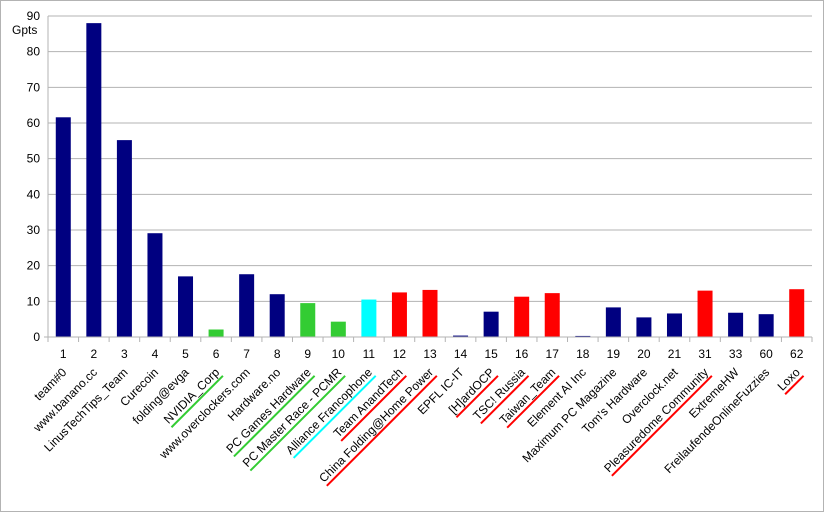 This screenshot has height=512, width=824. What do you see at coordinates (400, 354) in the screenshot?
I see `x-tick-label: 12` at bounding box center [400, 354].